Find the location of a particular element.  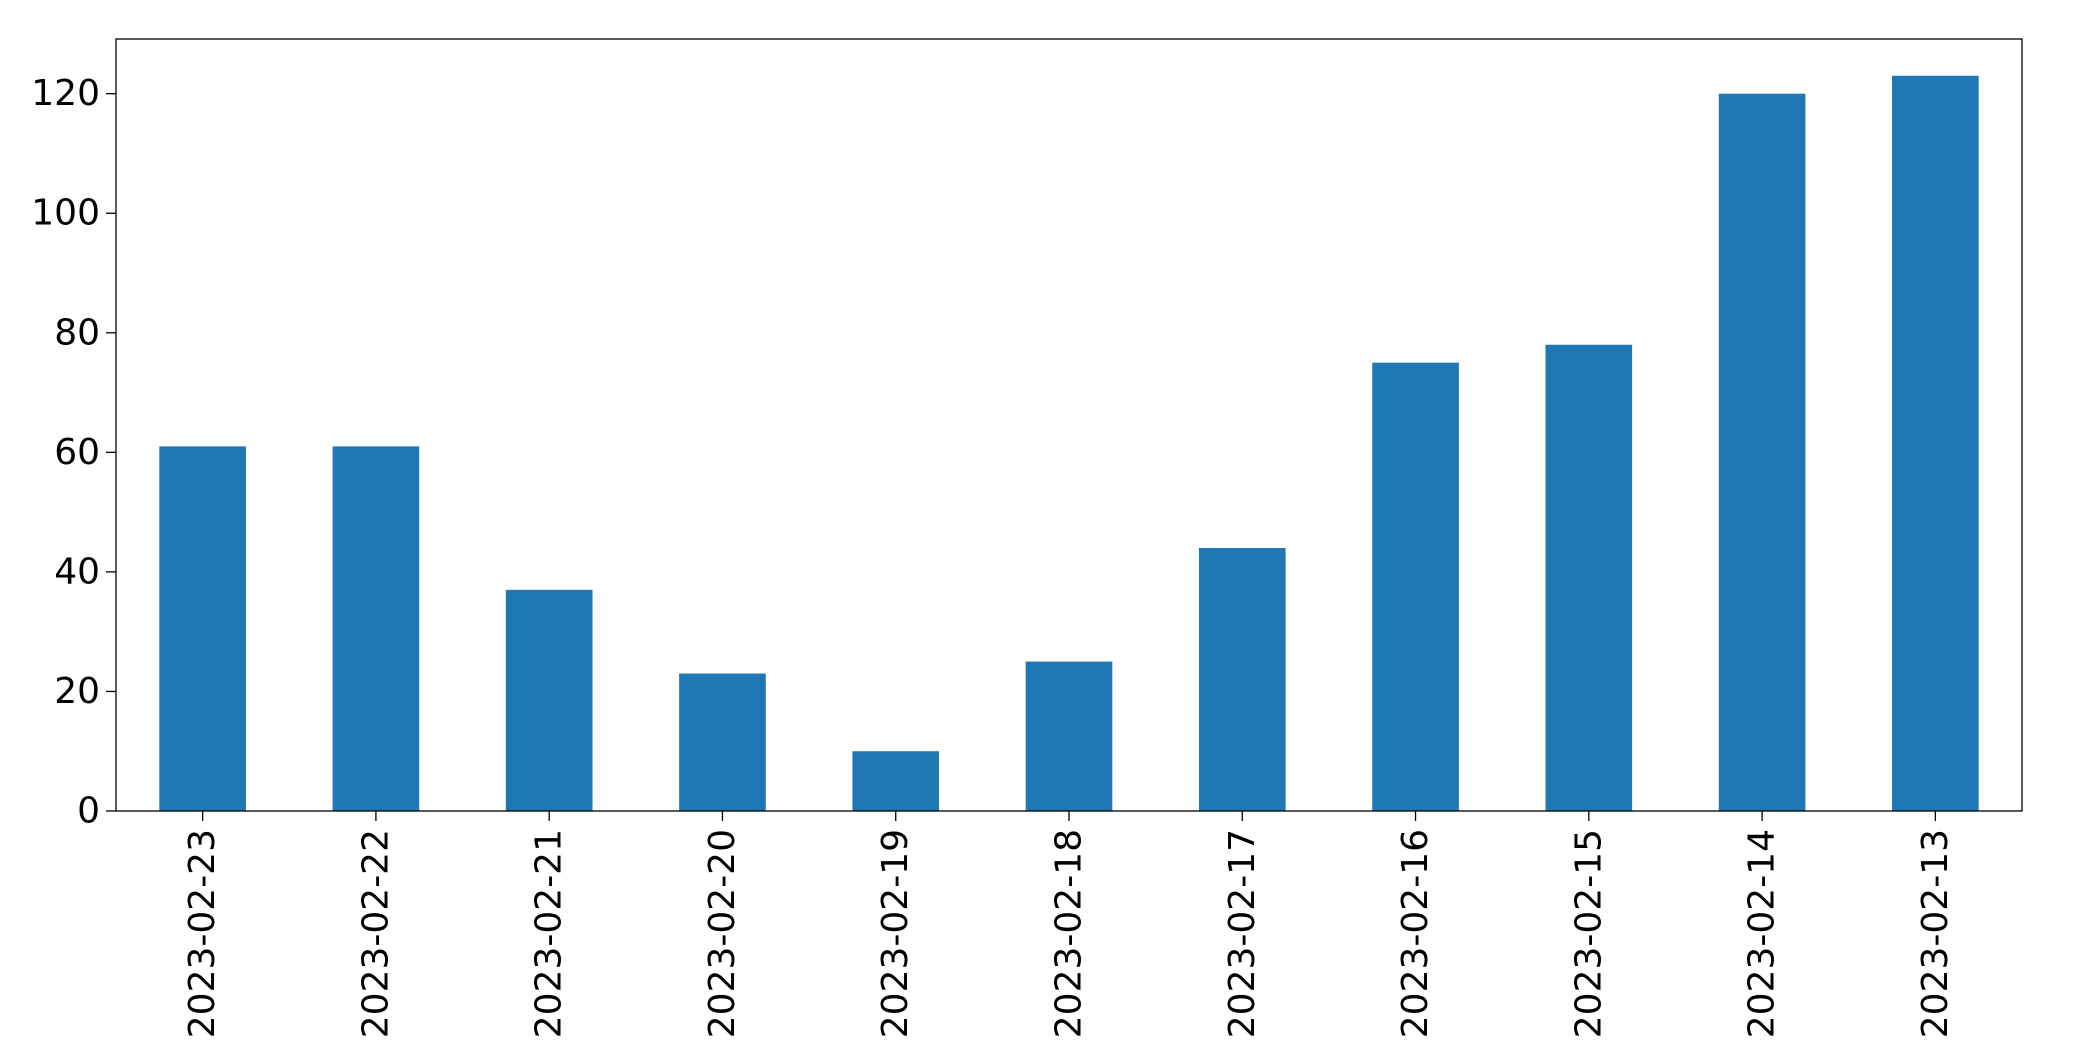

x-tick-label: 2023-02-18 is located at coordinates (1069, 933).